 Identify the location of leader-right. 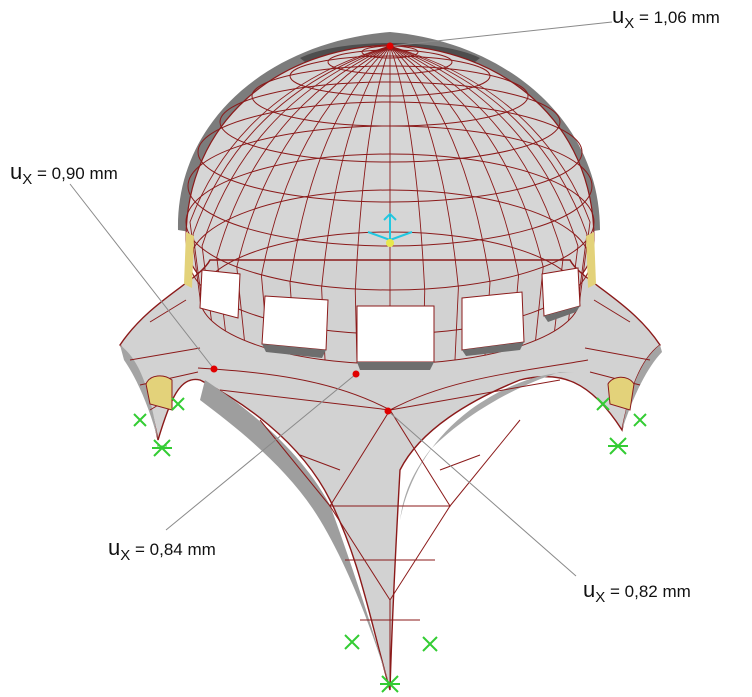
(482, 493).